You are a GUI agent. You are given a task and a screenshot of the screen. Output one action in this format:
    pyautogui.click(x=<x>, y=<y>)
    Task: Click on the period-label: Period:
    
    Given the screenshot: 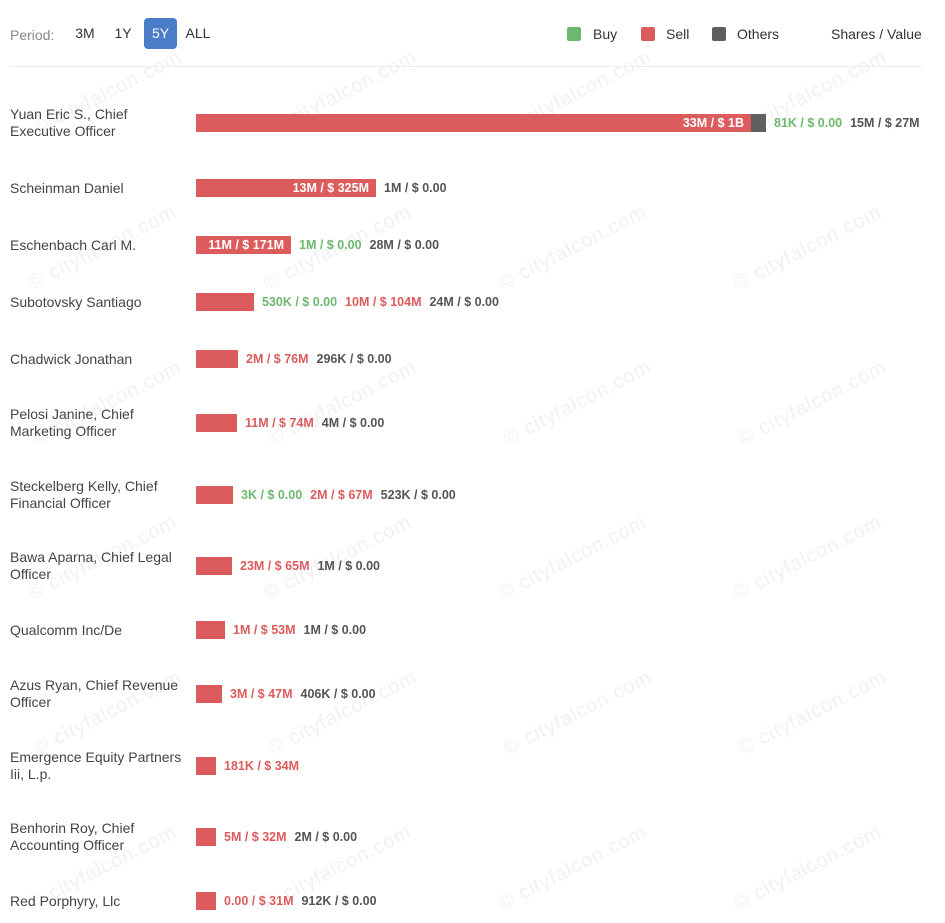 What is the action you would take?
    pyautogui.click(x=32, y=35)
    